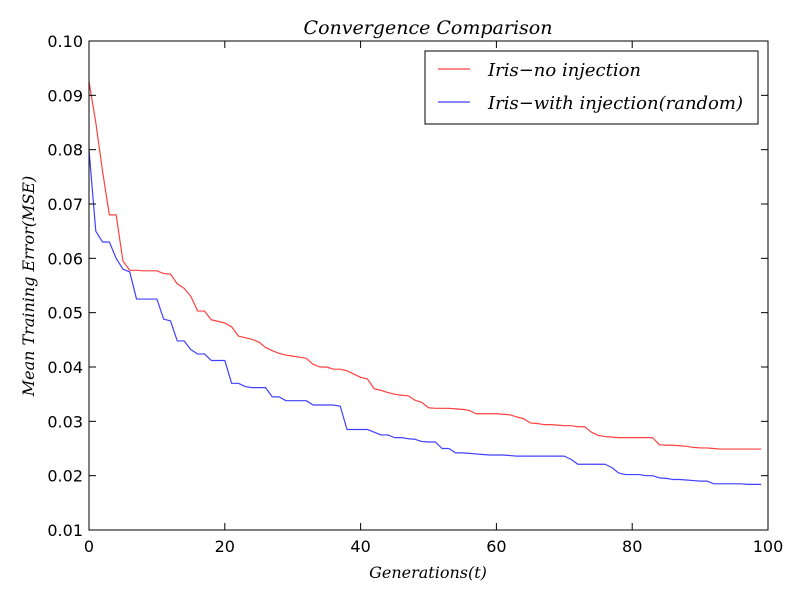 Image resolution: width=800 pixels, height=600 pixels. Describe the element at coordinates (225, 546) in the screenshot. I see `x-tick-label: 20` at that location.